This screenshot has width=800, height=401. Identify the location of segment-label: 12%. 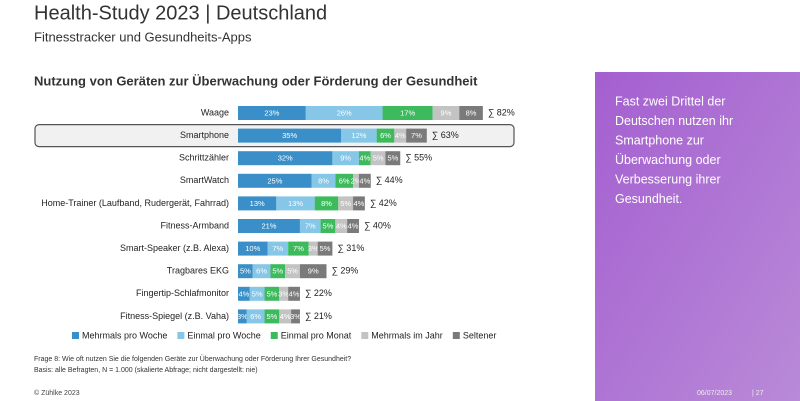
(358, 135).